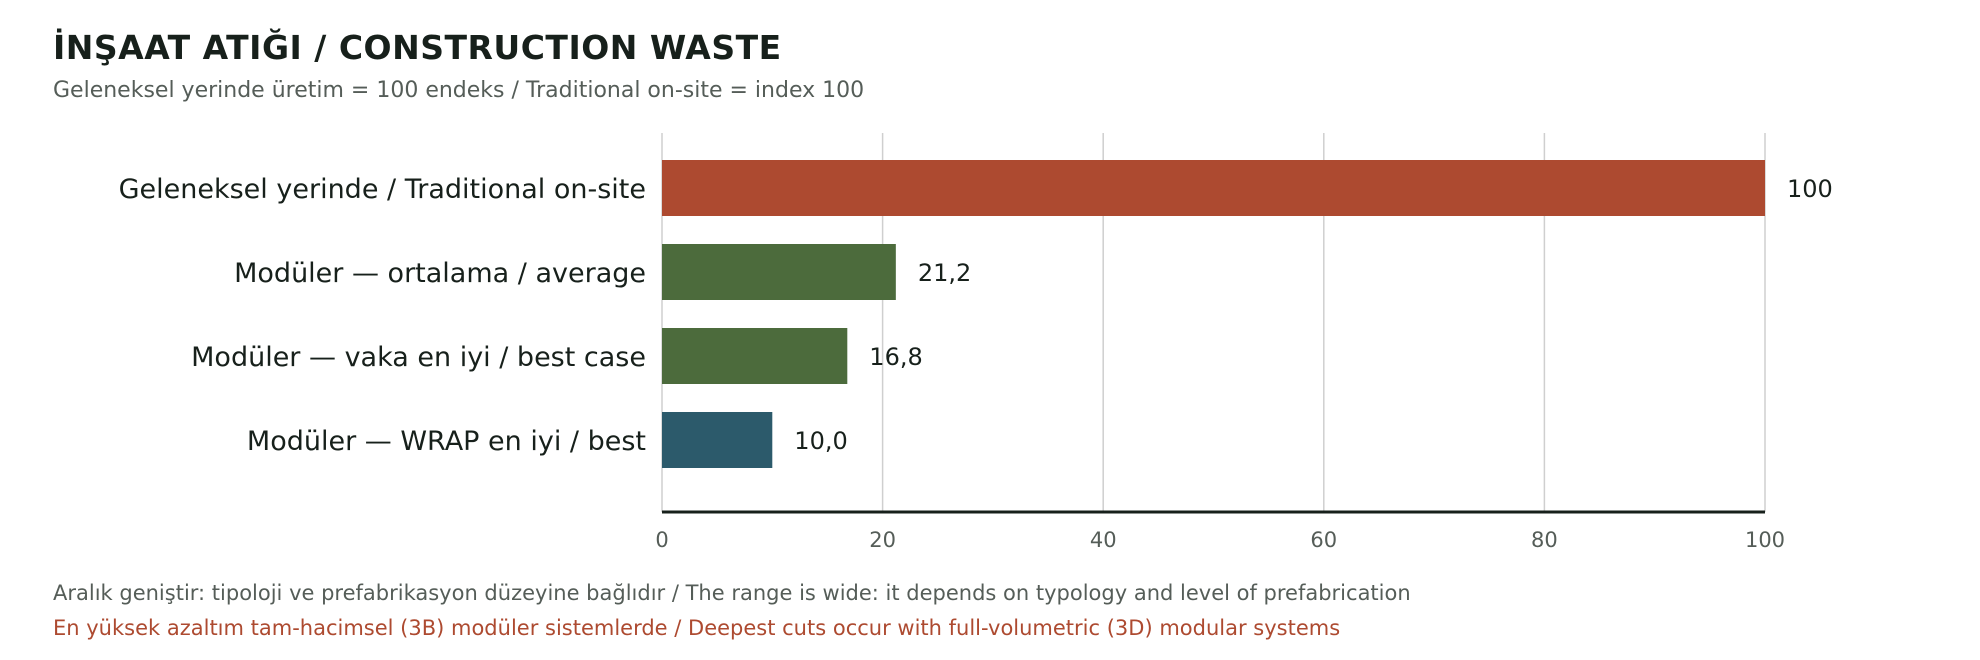  Describe the element at coordinates (944, 273) in the screenshot. I see `value-label-1: 21,2` at that location.